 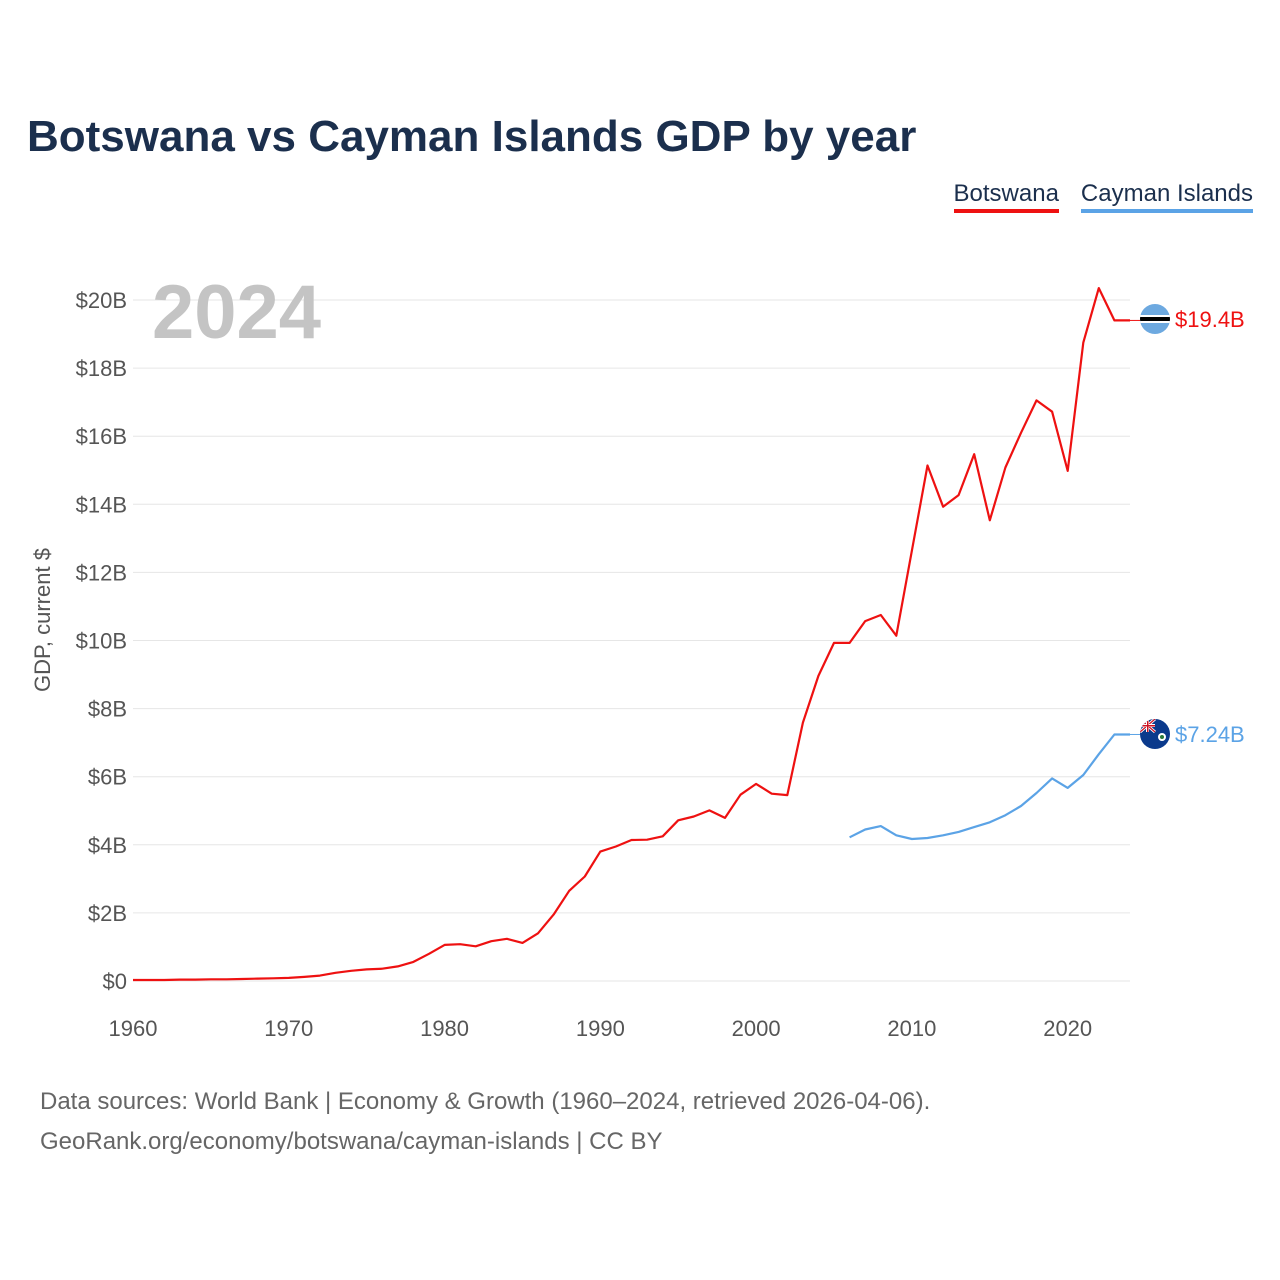 What do you see at coordinates (115, 981) in the screenshot?
I see `y-tick-label: $0` at bounding box center [115, 981].